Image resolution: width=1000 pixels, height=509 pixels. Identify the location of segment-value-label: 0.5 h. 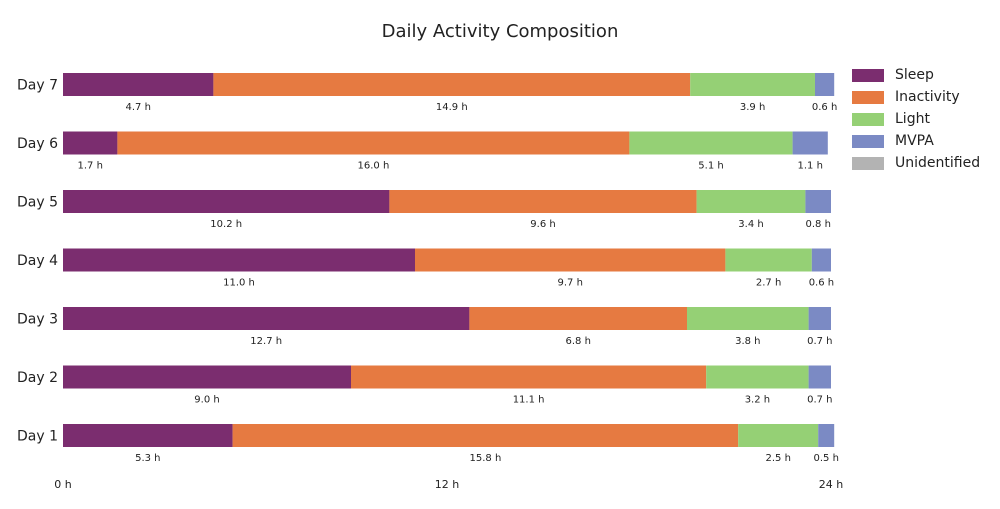
(825, 458).